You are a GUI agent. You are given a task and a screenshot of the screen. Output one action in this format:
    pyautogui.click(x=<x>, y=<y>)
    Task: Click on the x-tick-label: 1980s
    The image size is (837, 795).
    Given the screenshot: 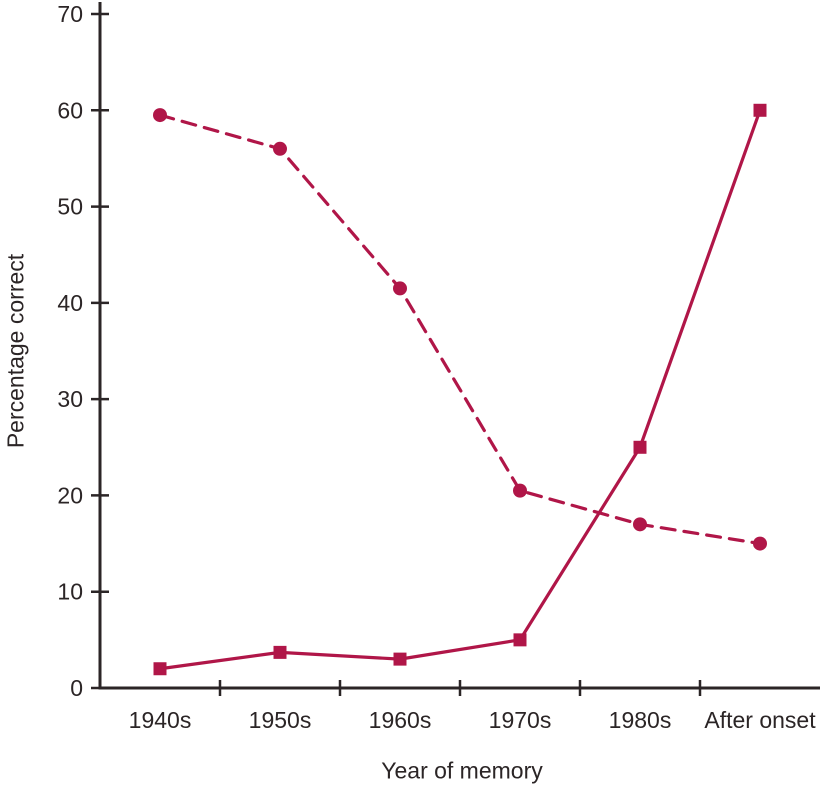 What is the action you would take?
    pyautogui.click(x=640, y=720)
    